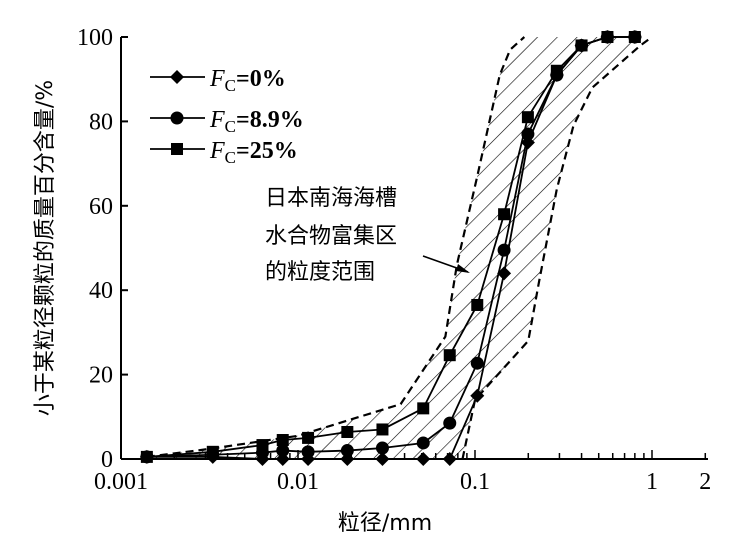 The width and height of the screenshot is (744, 549). What do you see at coordinates (121, 482) in the screenshot?
I see `x-tick-label: 0.001` at bounding box center [121, 482].